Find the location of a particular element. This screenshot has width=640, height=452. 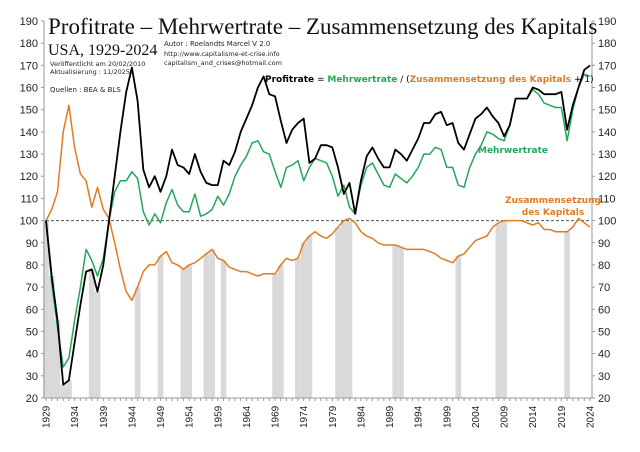

y-tick-label-right: 40 is located at coordinates (604, 355).